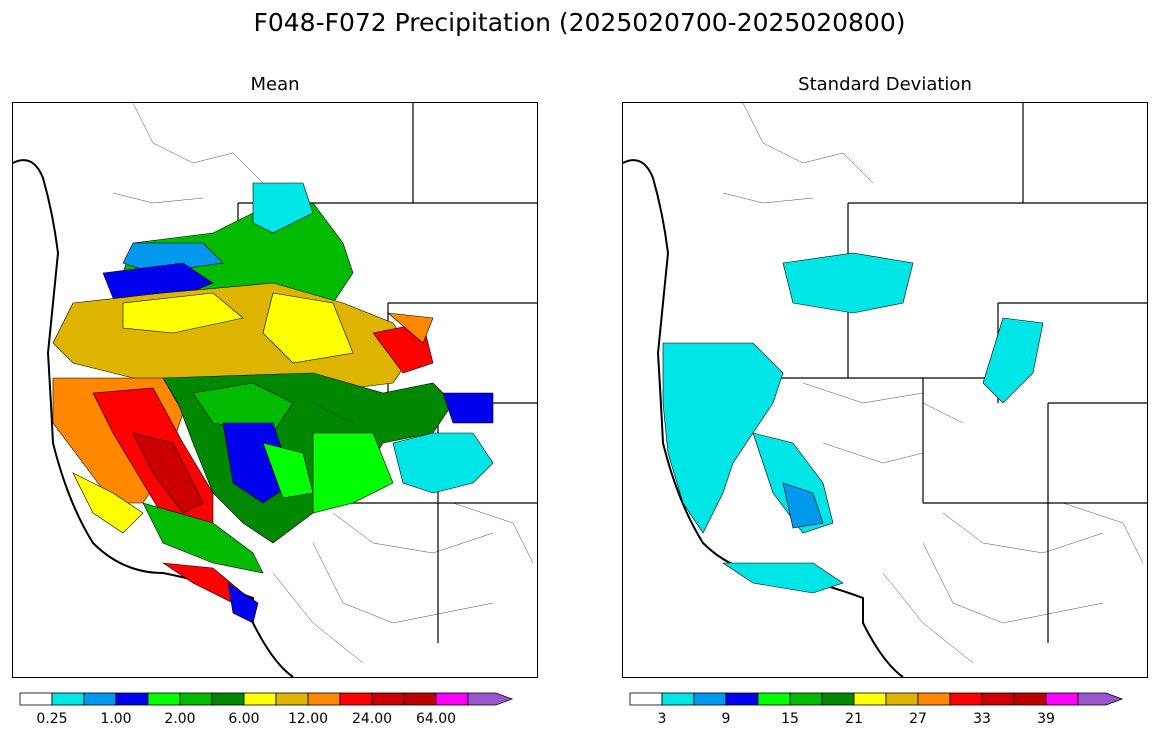 This screenshot has height=741, width=1159. I want to click on colorbar-tick-label: 0.25, so click(52, 719).